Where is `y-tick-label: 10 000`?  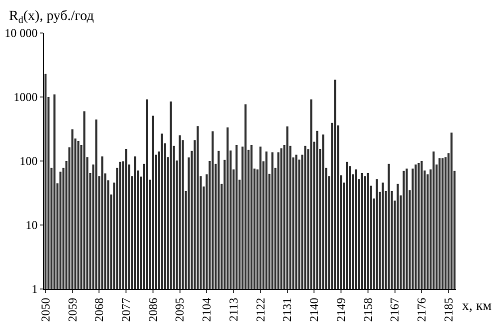 y-tick-label: 10 000 is located at coordinates (21, 33).